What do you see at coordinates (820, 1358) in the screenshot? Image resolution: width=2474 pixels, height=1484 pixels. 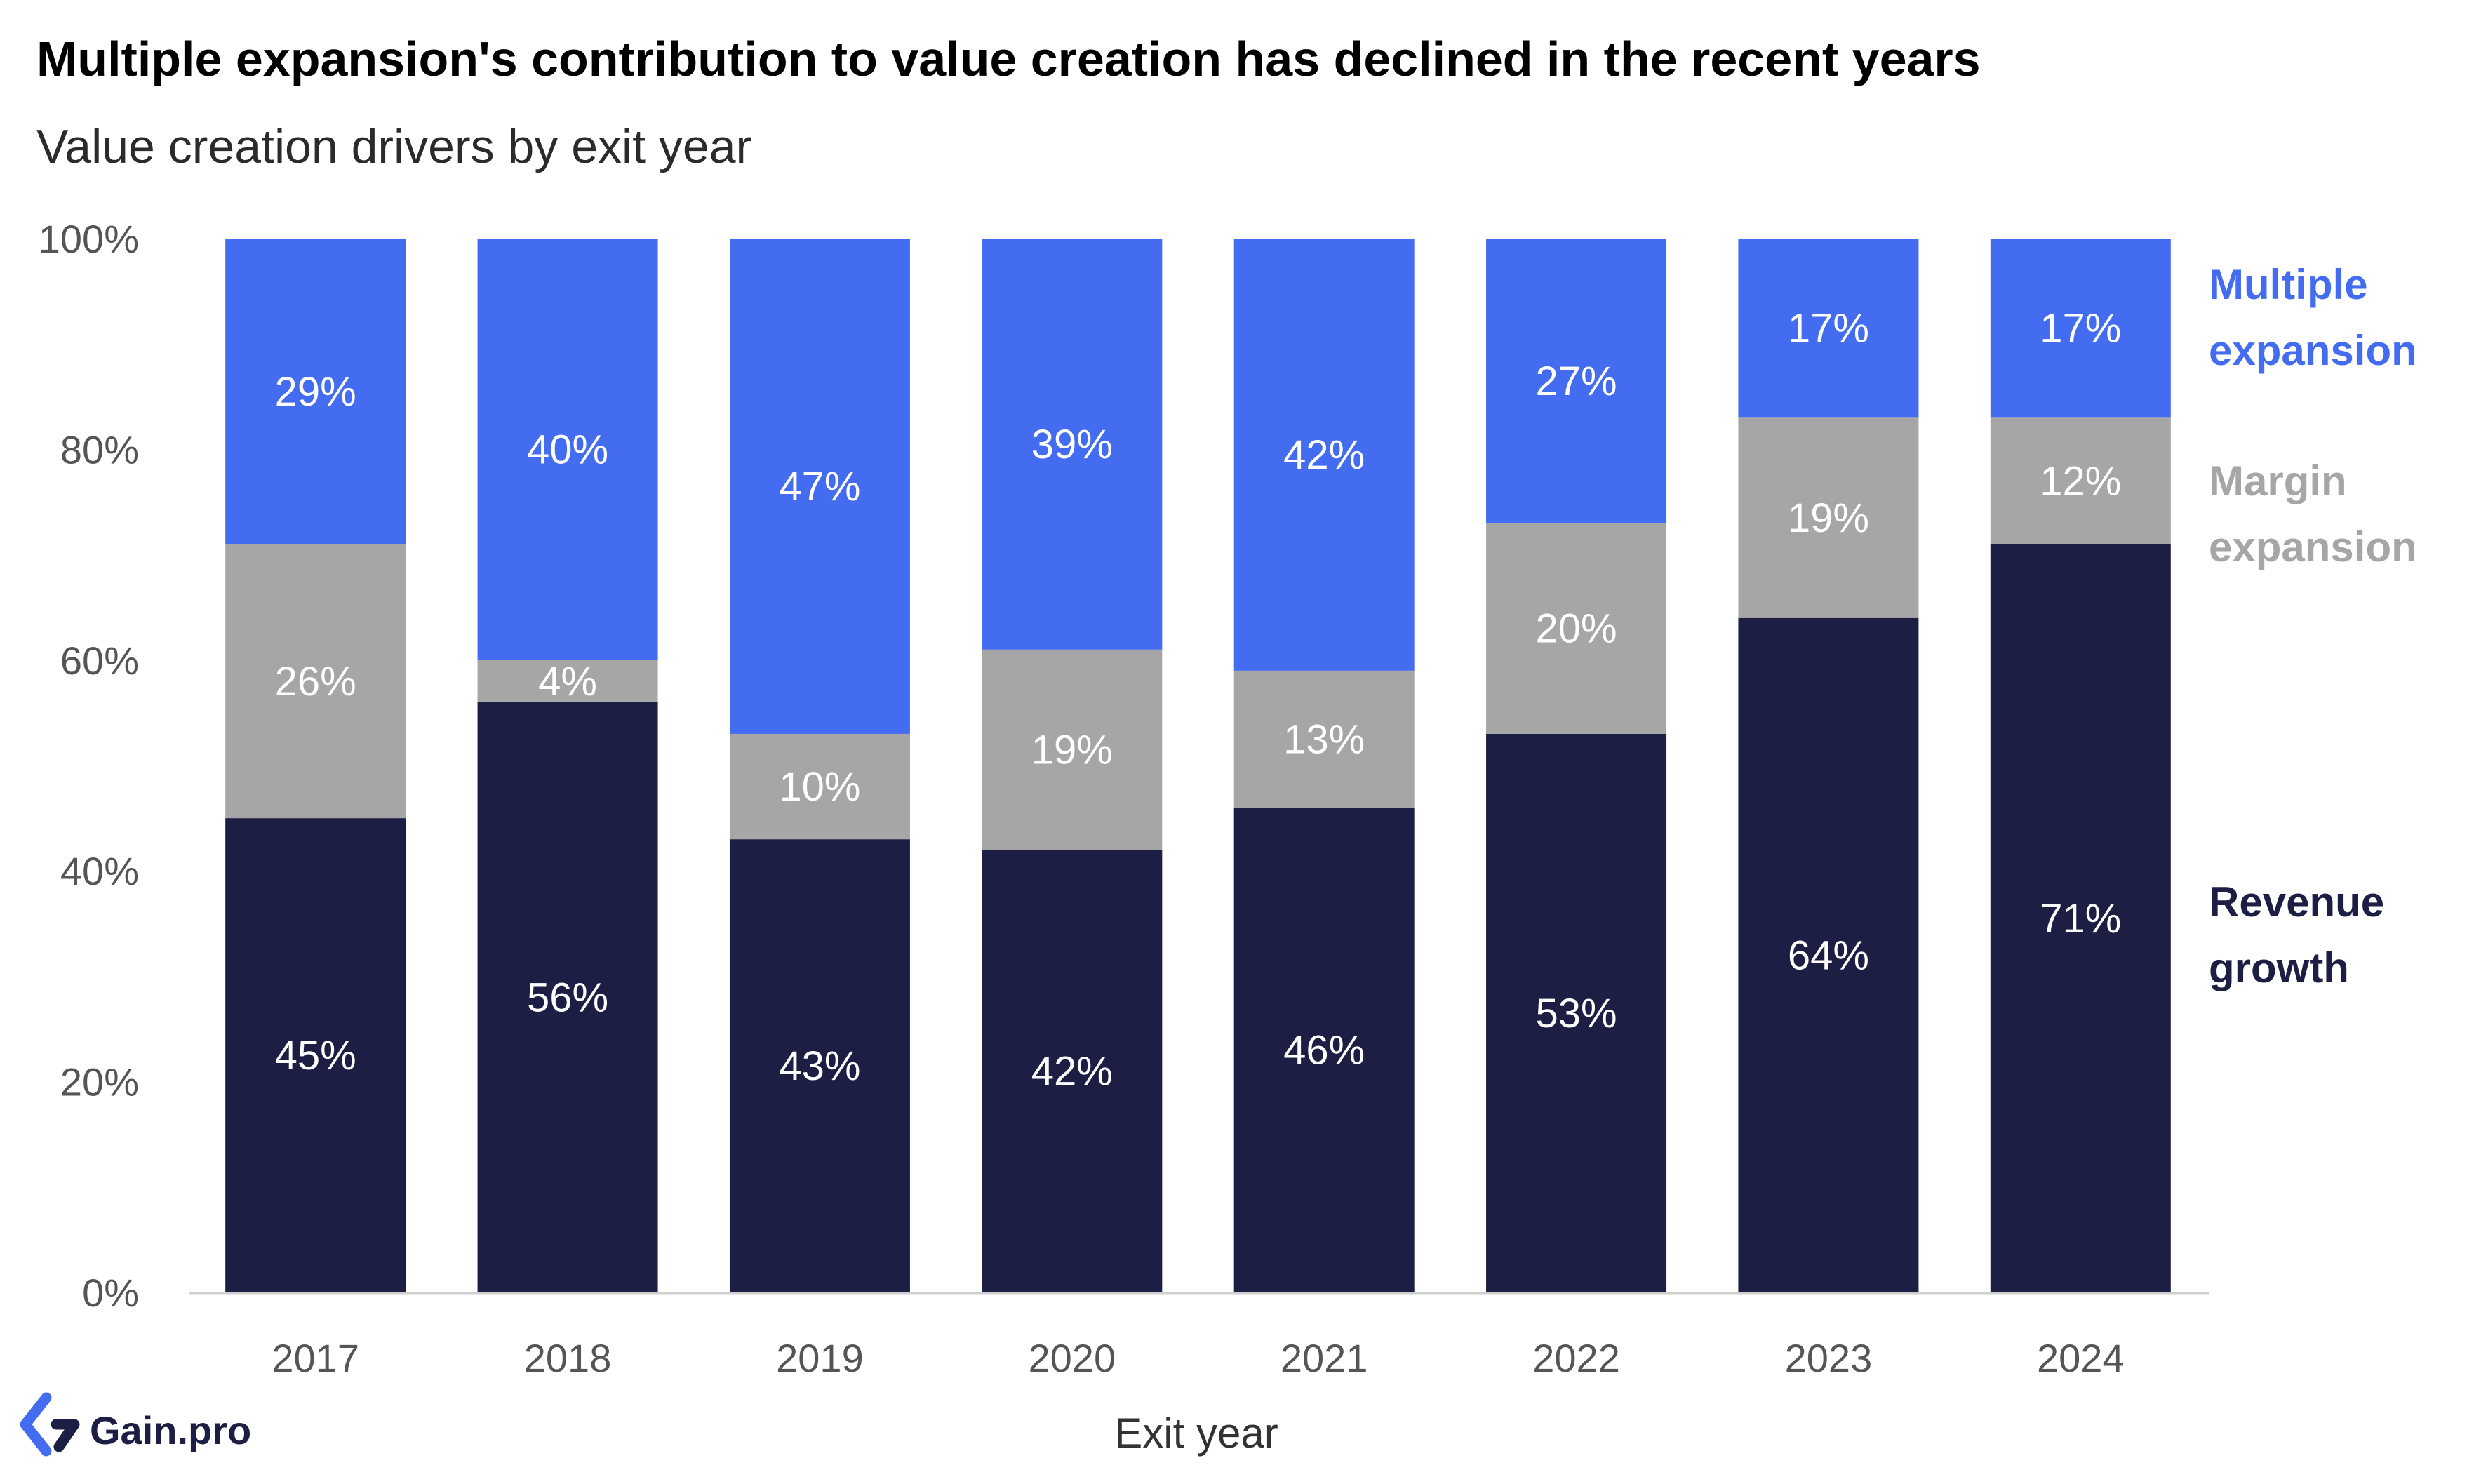 I see `x-tick-label: 2019` at bounding box center [820, 1358].